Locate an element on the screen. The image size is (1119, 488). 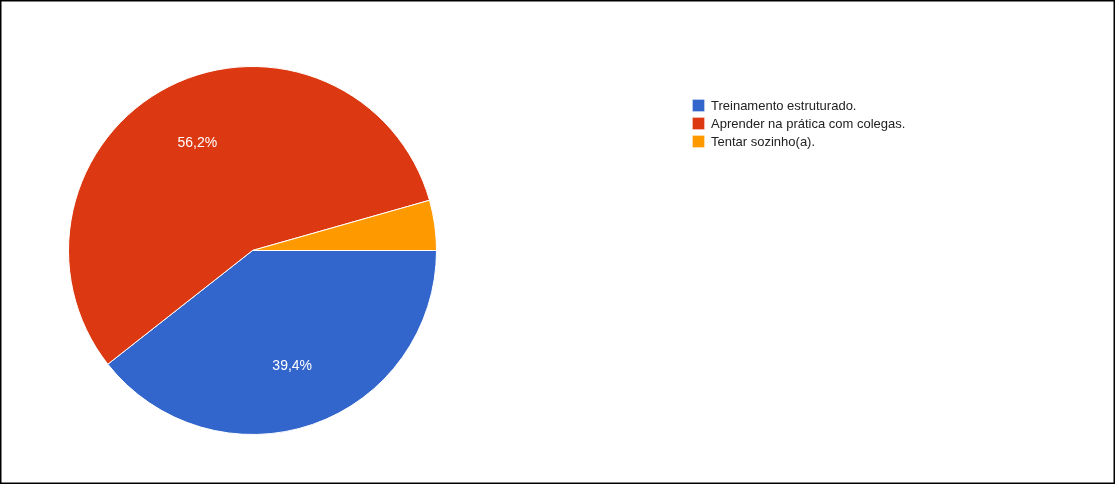
legend-label: Aprender na prática com colegas. is located at coordinates (808, 123).